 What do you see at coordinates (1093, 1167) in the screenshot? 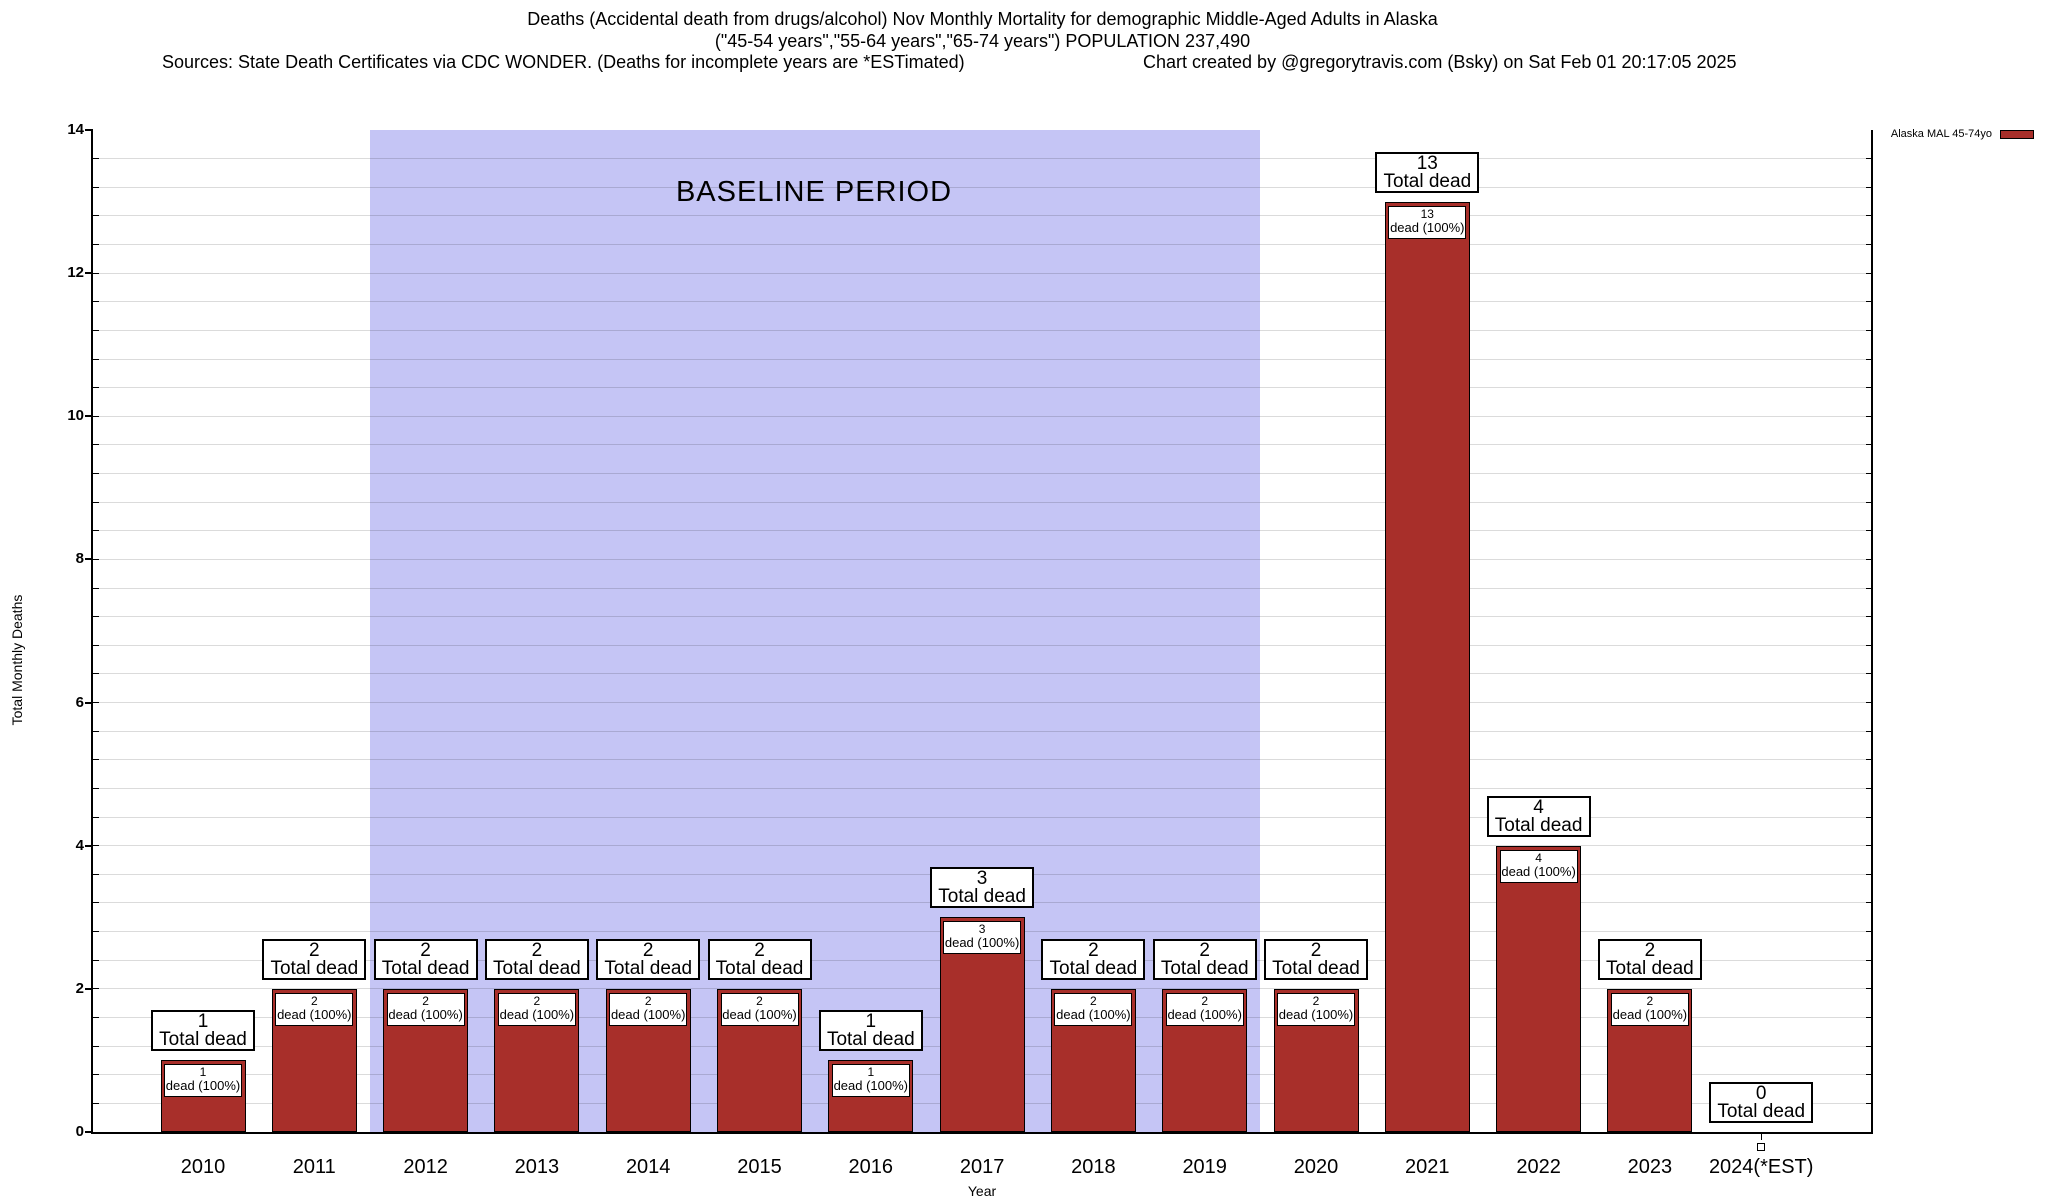
I see `x-tick-label: 2018` at bounding box center [1093, 1167].